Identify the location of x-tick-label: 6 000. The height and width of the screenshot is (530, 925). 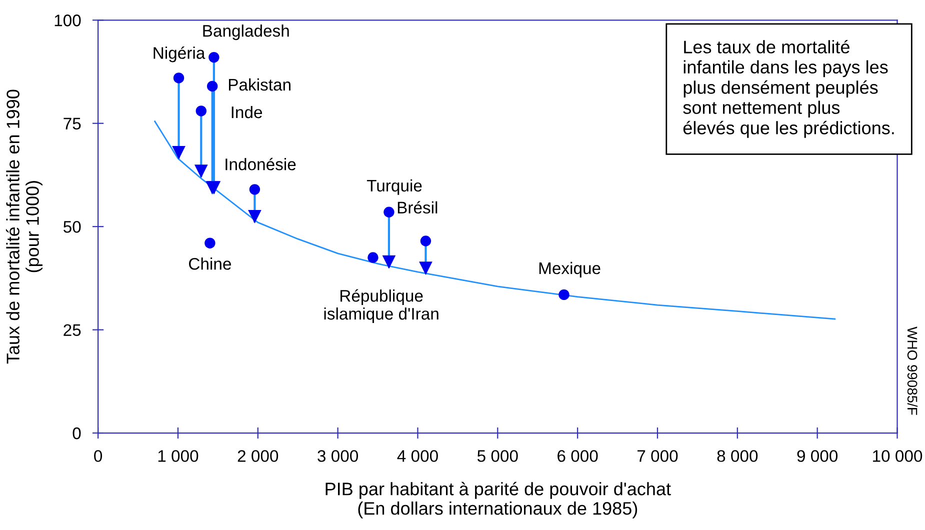
(578, 456).